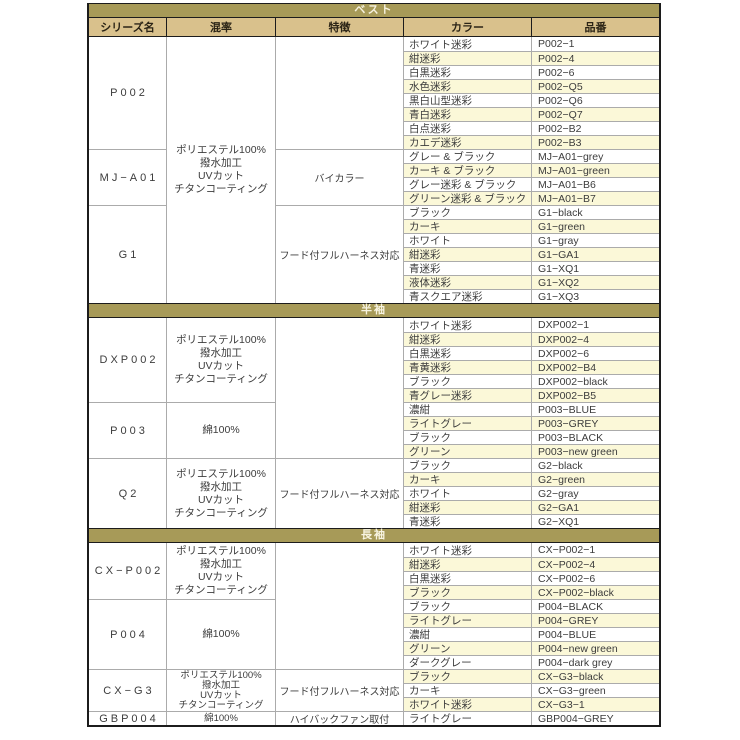 The height and width of the screenshot is (740, 740). Describe the element at coordinates (595, 493) in the screenshot. I see `code-cell: G2−gray` at that location.